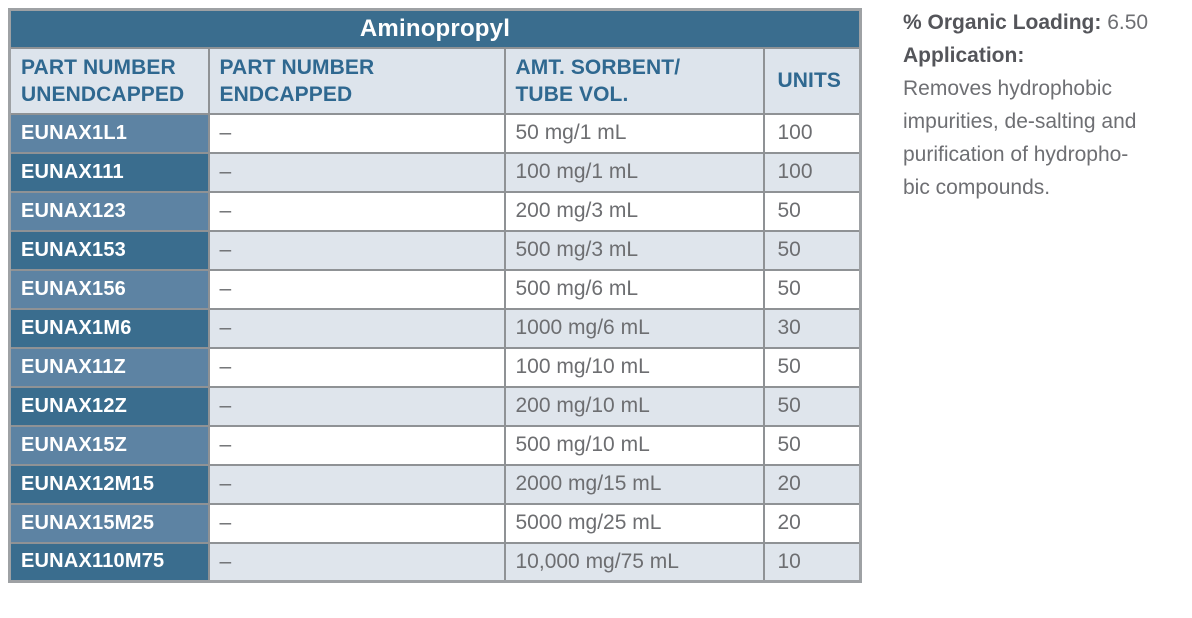 The height and width of the screenshot is (618, 1192). What do you see at coordinates (812, 562) in the screenshot?
I see `units-cell: 10` at bounding box center [812, 562].